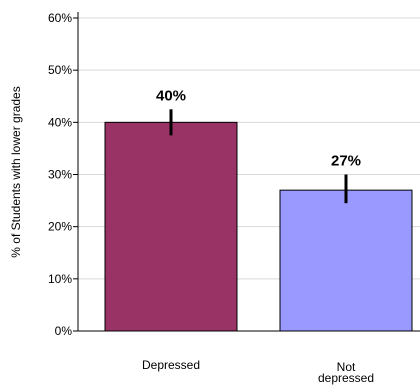  I want to click on y-tick-label: 40%, so click(60, 122).